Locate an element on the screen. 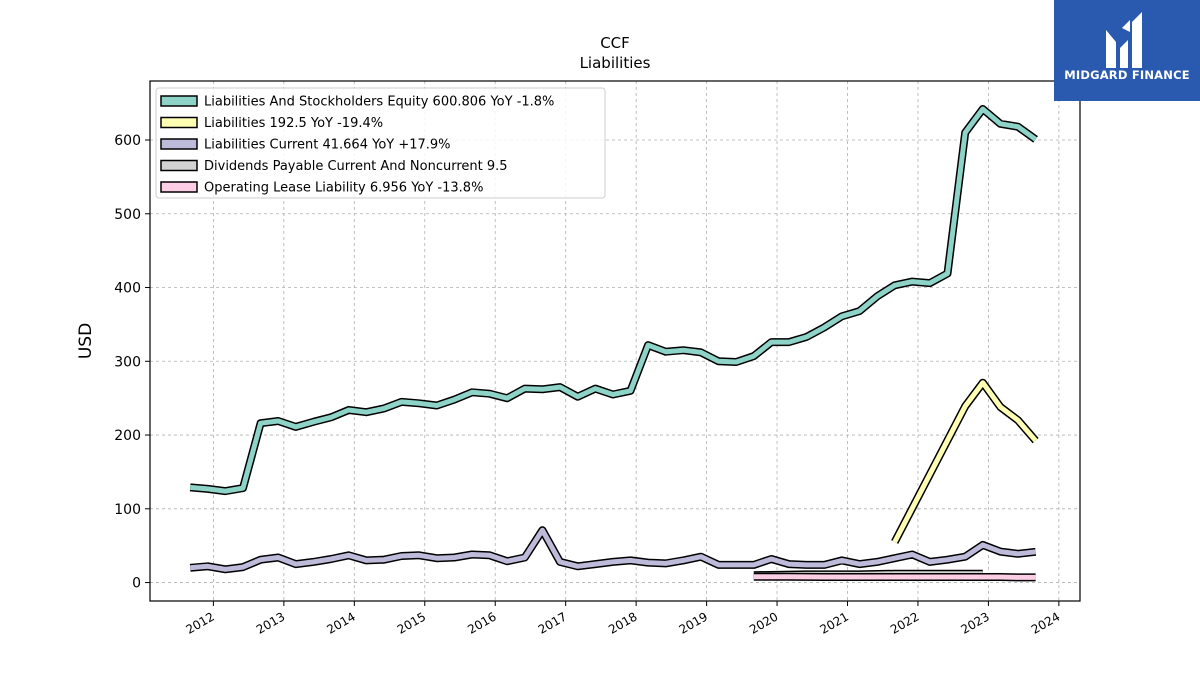 Image resolution: width=1200 pixels, height=675 pixels. series-line-liabilities is located at coordinates (965, 462).